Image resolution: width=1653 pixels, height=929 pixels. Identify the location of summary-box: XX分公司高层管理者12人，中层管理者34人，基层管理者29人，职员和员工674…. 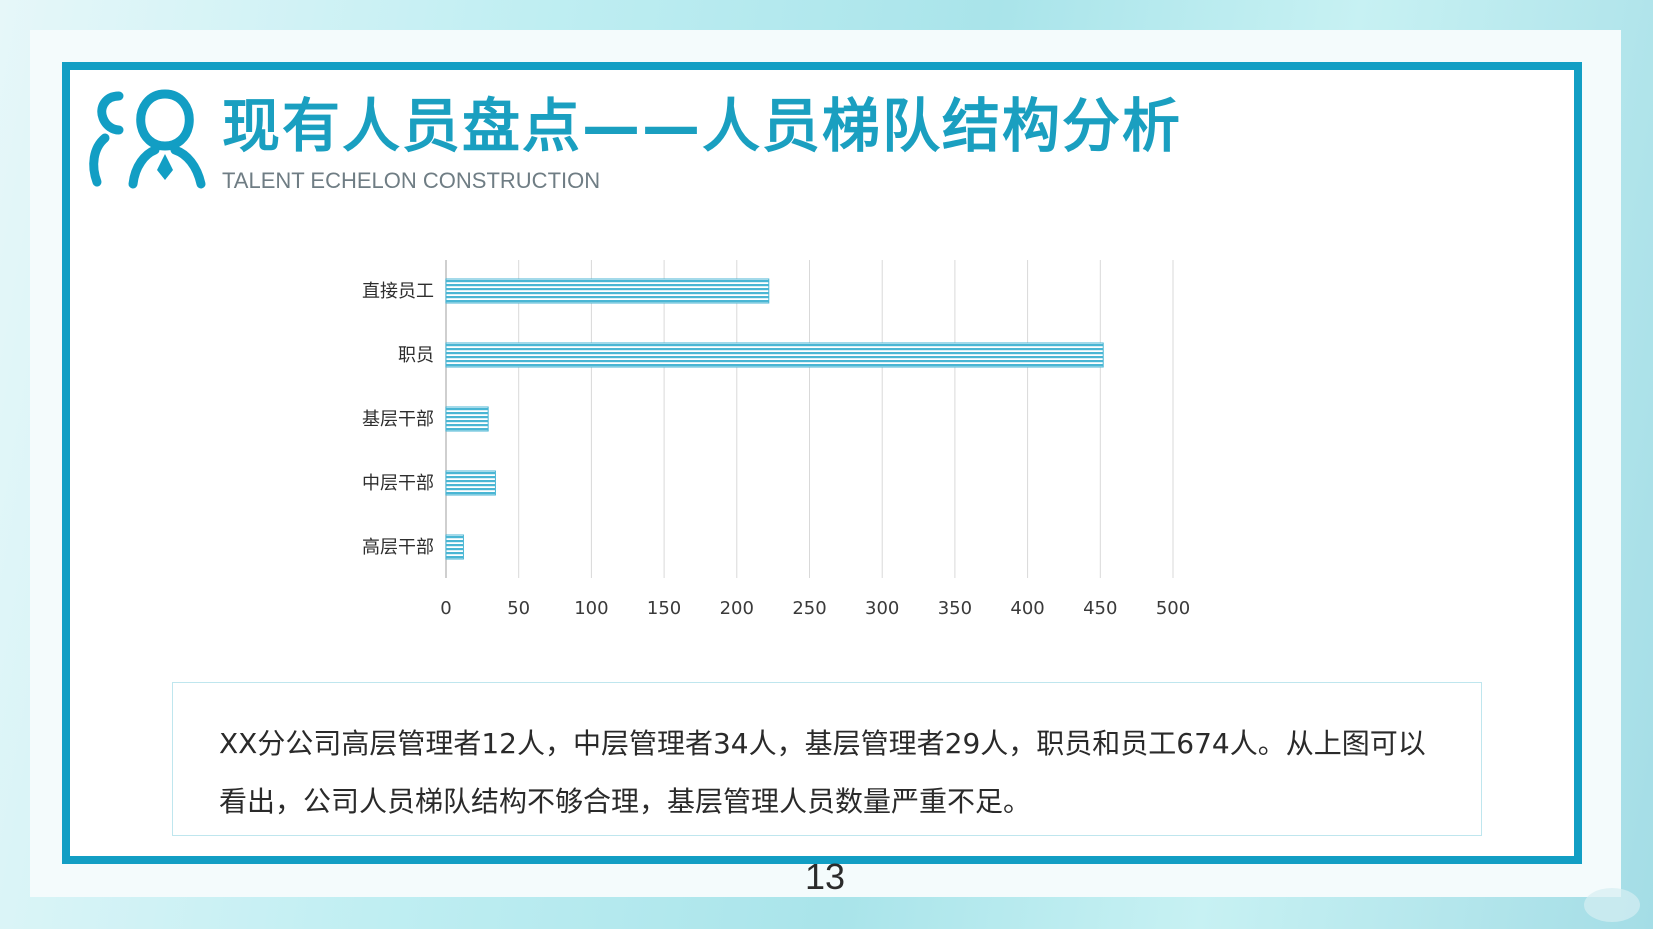
(827, 759).